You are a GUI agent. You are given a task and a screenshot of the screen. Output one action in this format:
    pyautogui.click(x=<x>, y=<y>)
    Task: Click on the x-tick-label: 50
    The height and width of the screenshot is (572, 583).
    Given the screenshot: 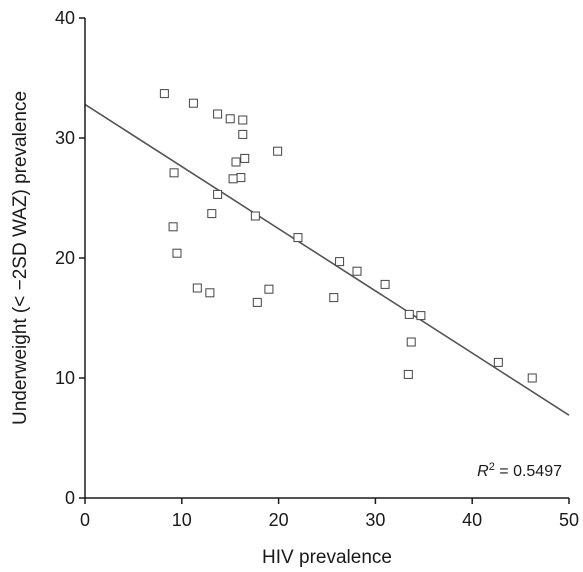 What is the action you would take?
    pyautogui.click(x=569, y=520)
    